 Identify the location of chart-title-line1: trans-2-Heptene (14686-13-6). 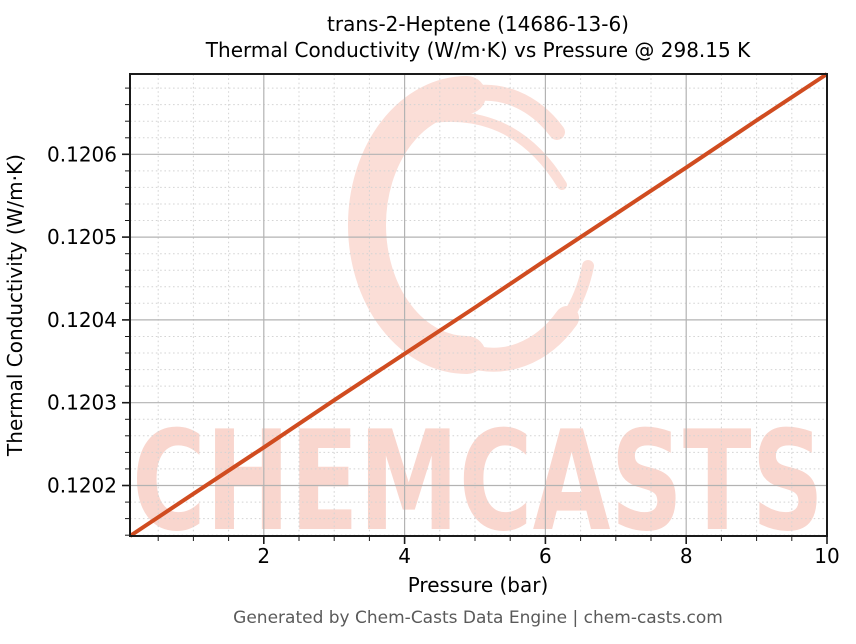
(478, 24).